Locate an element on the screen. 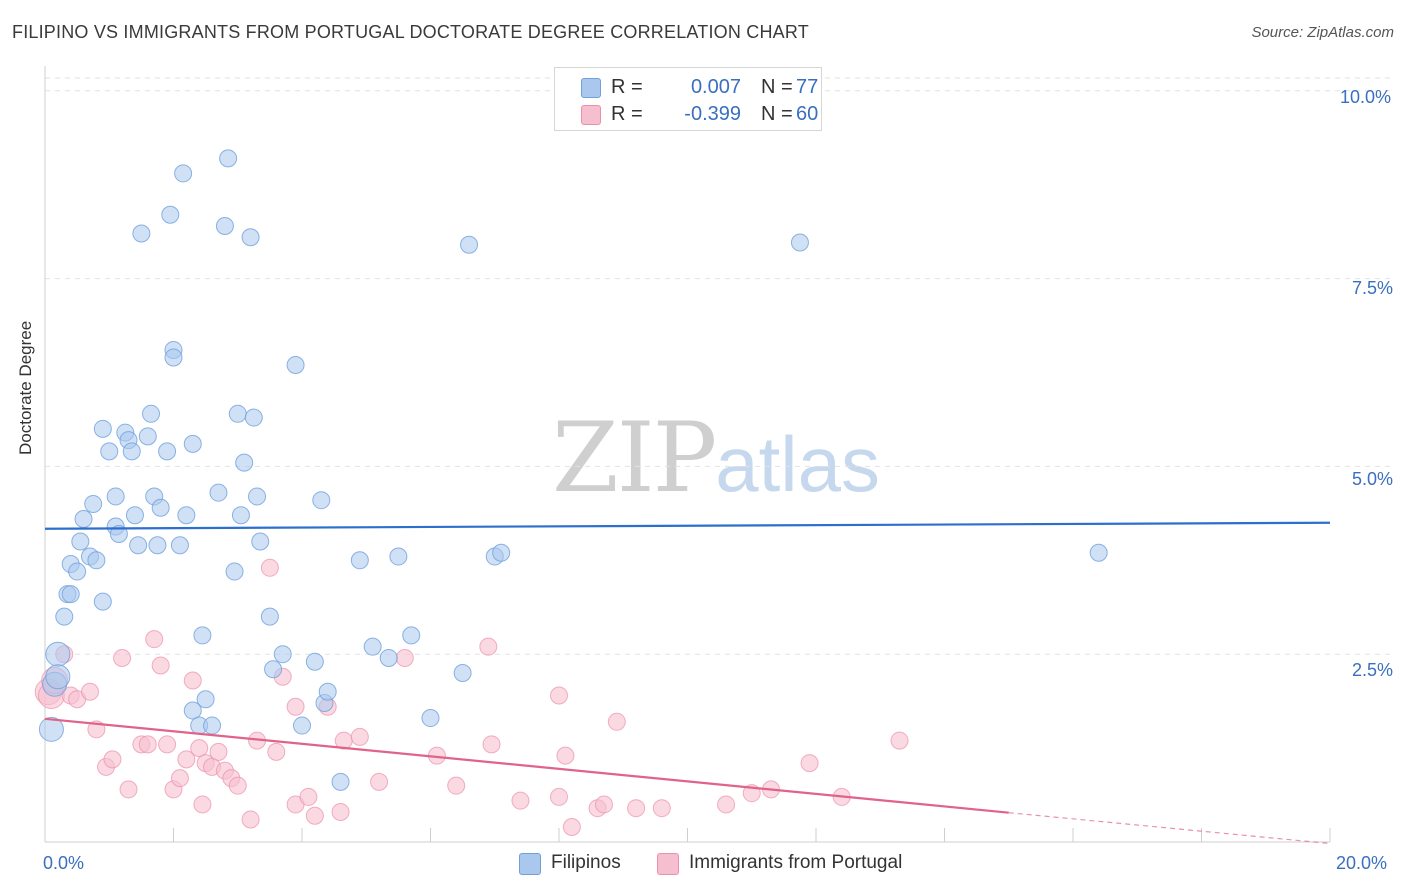  correlation-legend: R = 0.007 N = 77 R = -0.399 N = 60 is located at coordinates (688, 99).